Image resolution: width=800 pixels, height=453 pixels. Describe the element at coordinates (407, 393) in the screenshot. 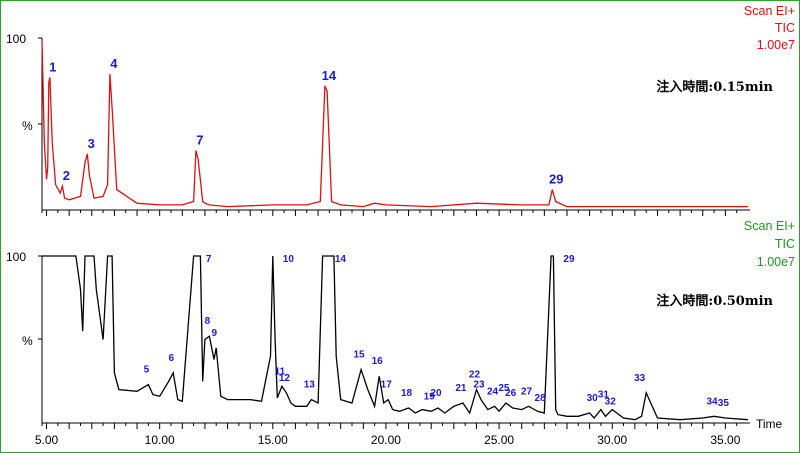

I see `peak-label: 18` at that location.